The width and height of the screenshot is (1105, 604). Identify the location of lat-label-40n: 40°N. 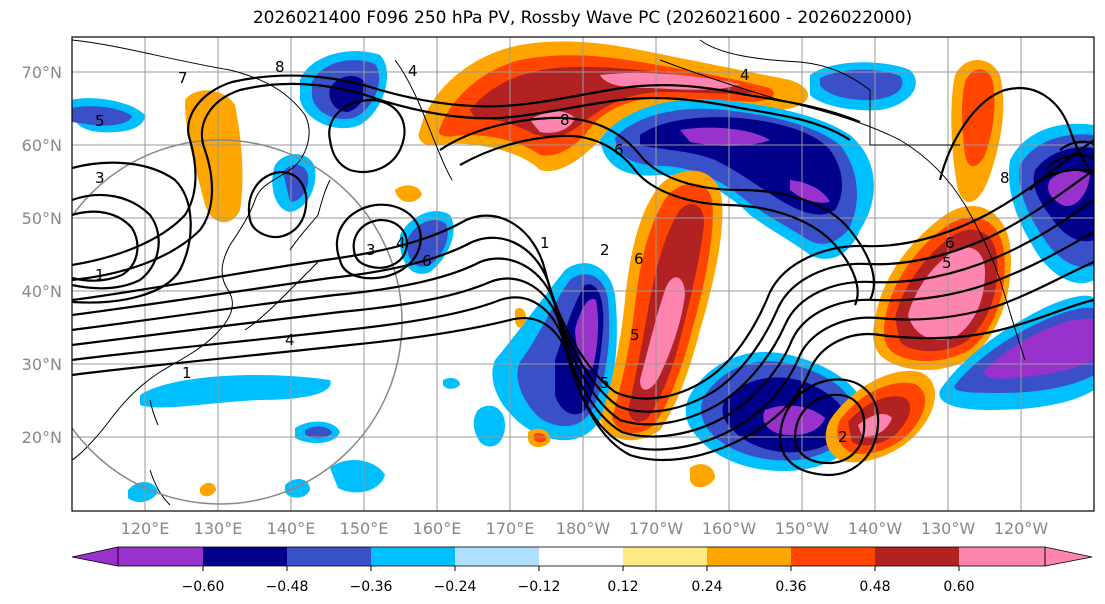
(42, 291).